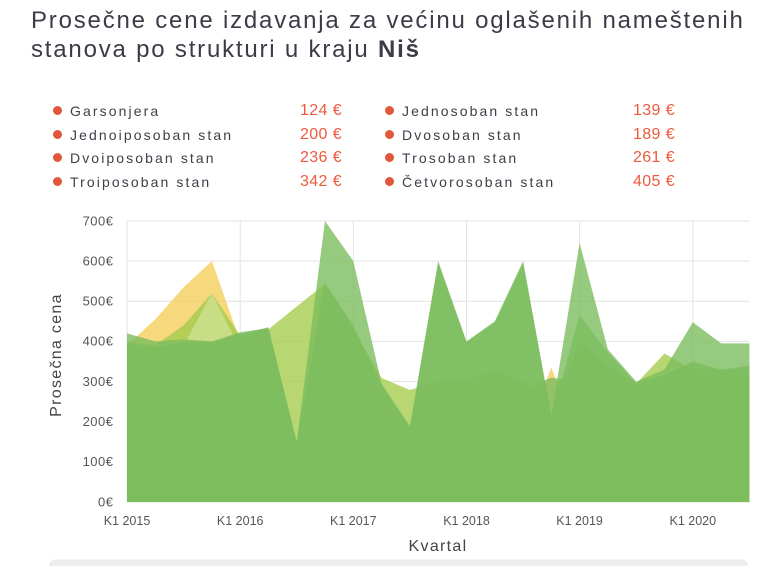 This screenshot has width=782, height=566. What do you see at coordinates (466, 521) in the screenshot?
I see `svg-text: K1 2018` at bounding box center [466, 521].